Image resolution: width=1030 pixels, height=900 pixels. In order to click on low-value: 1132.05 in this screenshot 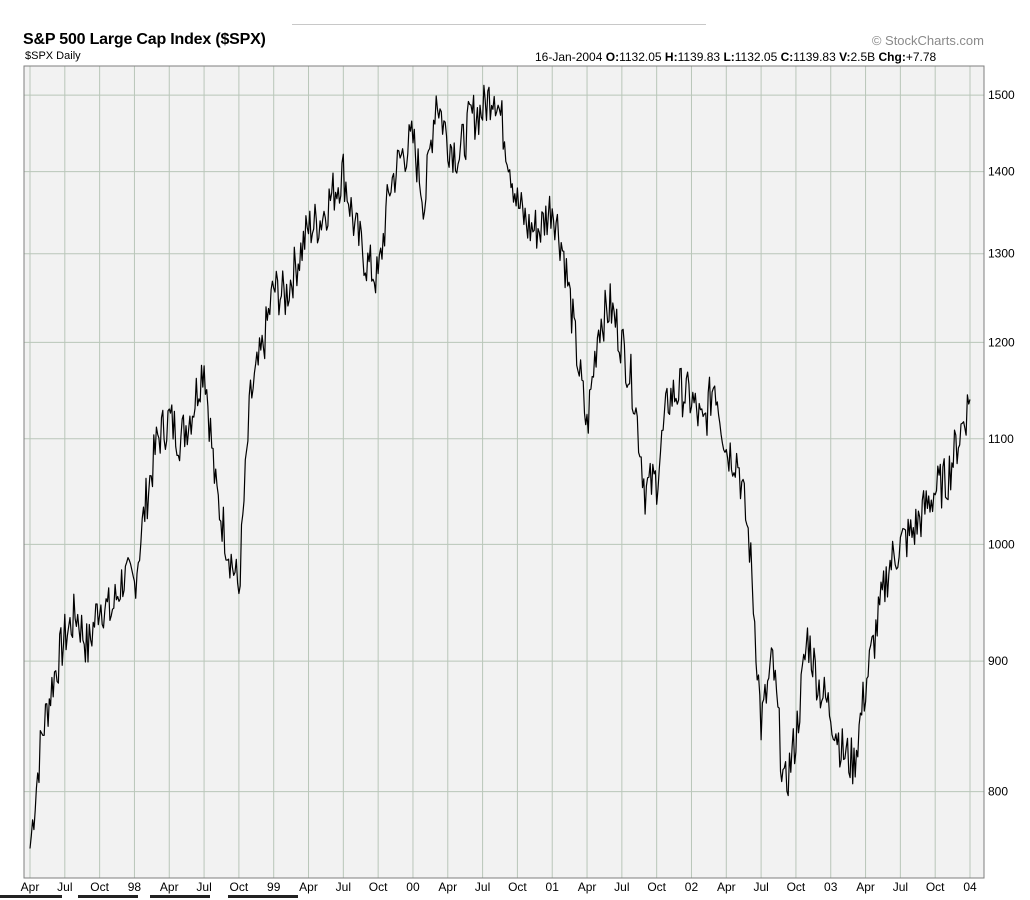, I will do `click(756, 57)`.